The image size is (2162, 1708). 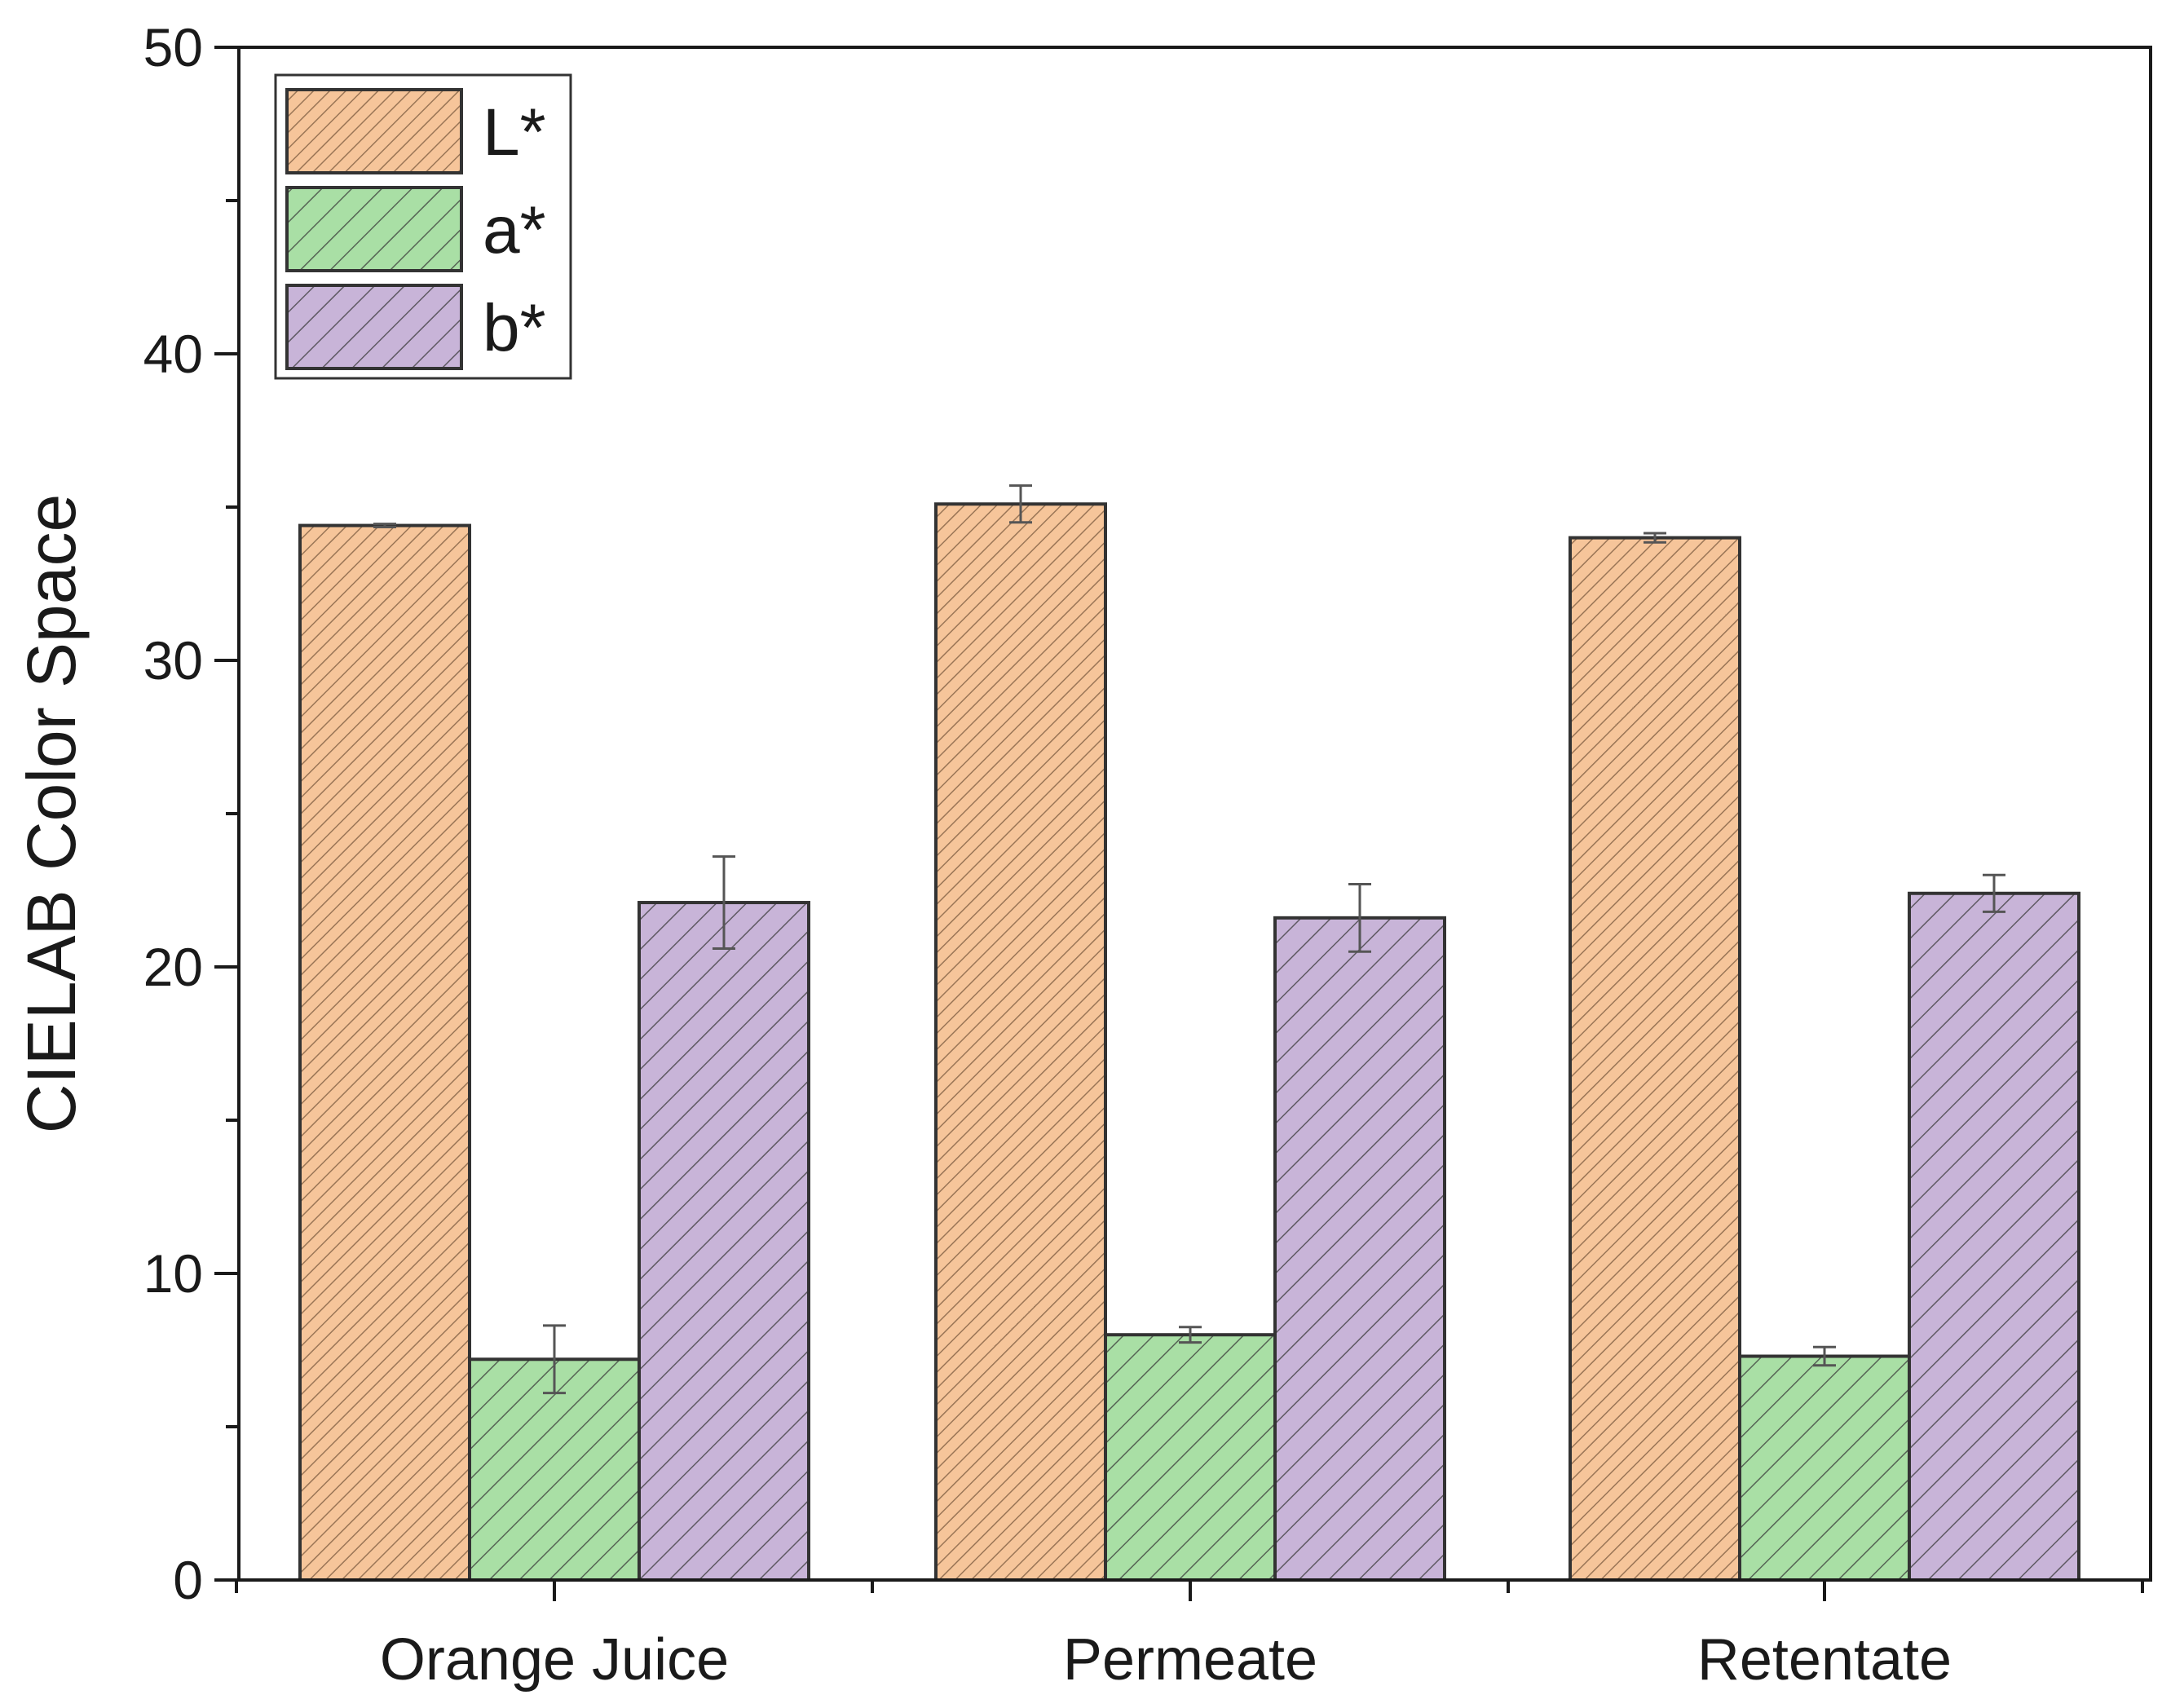 I want to click on bar-hatch-a-star-retentate, so click(x=1825, y=1468).